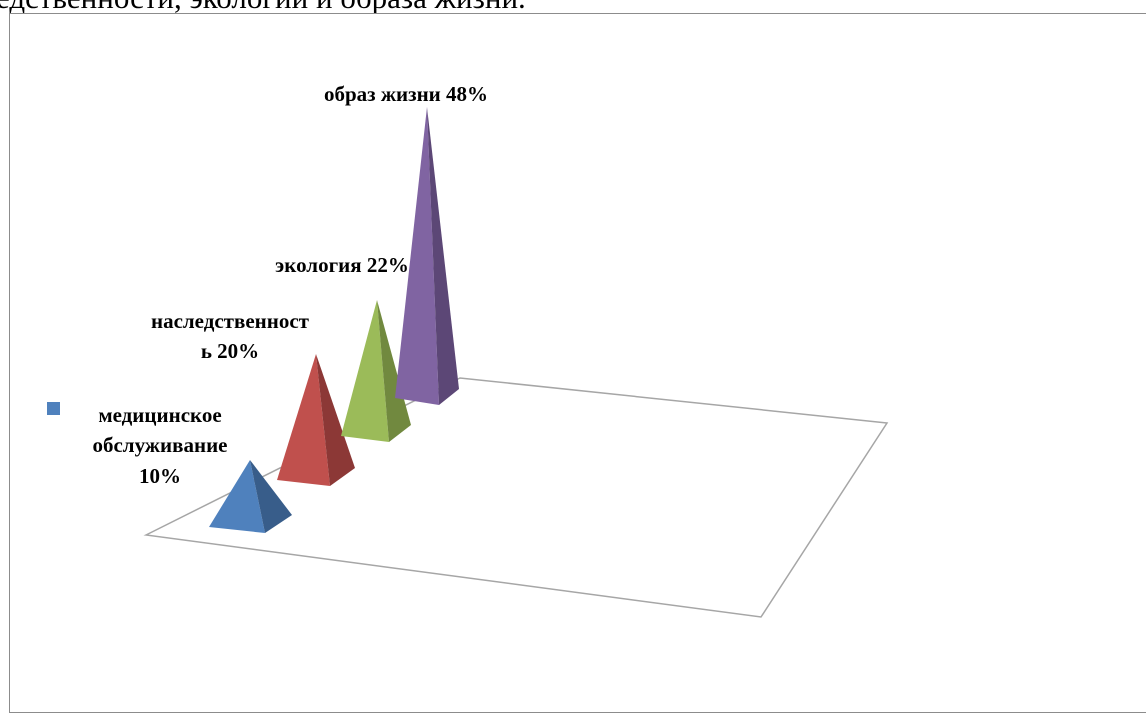 Image resolution: width=1146 pixels, height=713 pixels. I want to click on data-label-3: экология 22%, so click(342, 265).